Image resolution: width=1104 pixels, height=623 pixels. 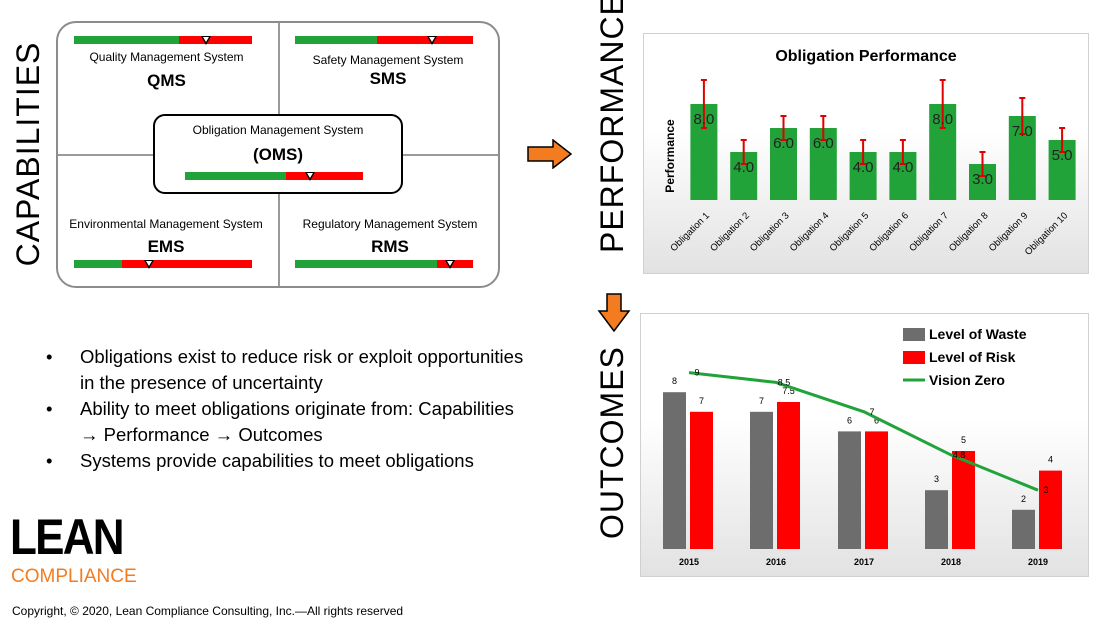 What do you see at coordinates (74, 576) in the screenshot?
I see `logo-bottom-text: COMPLIANCE` at bounding box center [74, 576].